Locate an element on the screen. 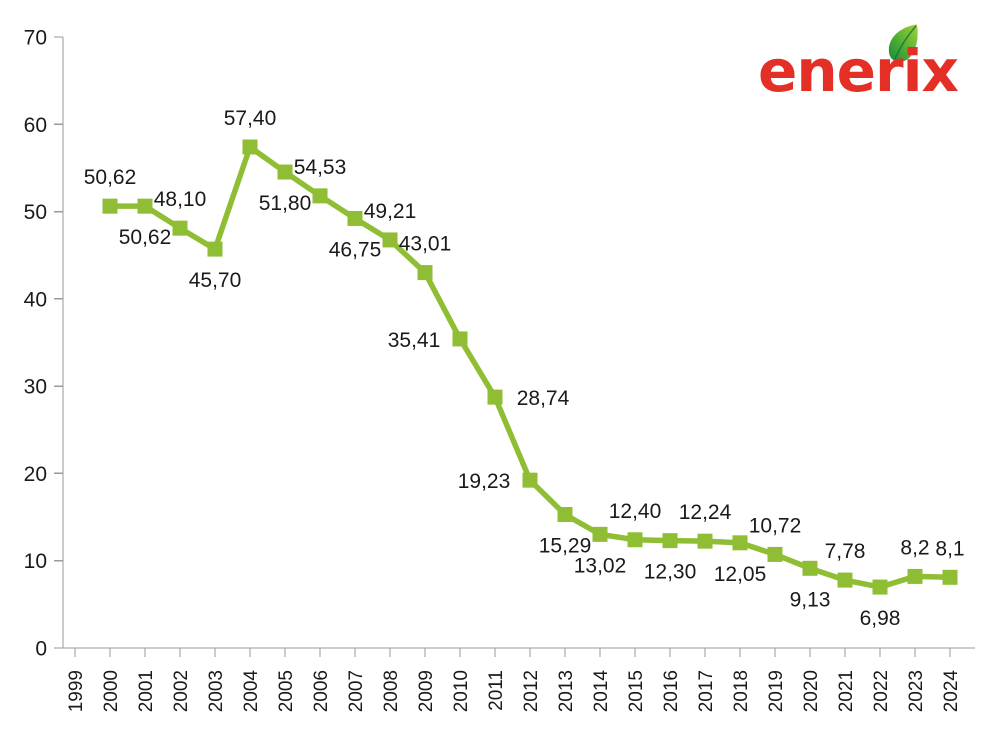 The width and height of the screenshot is (1000, 730). data-point-label: 51,80 is located at coordinates (285, 203).